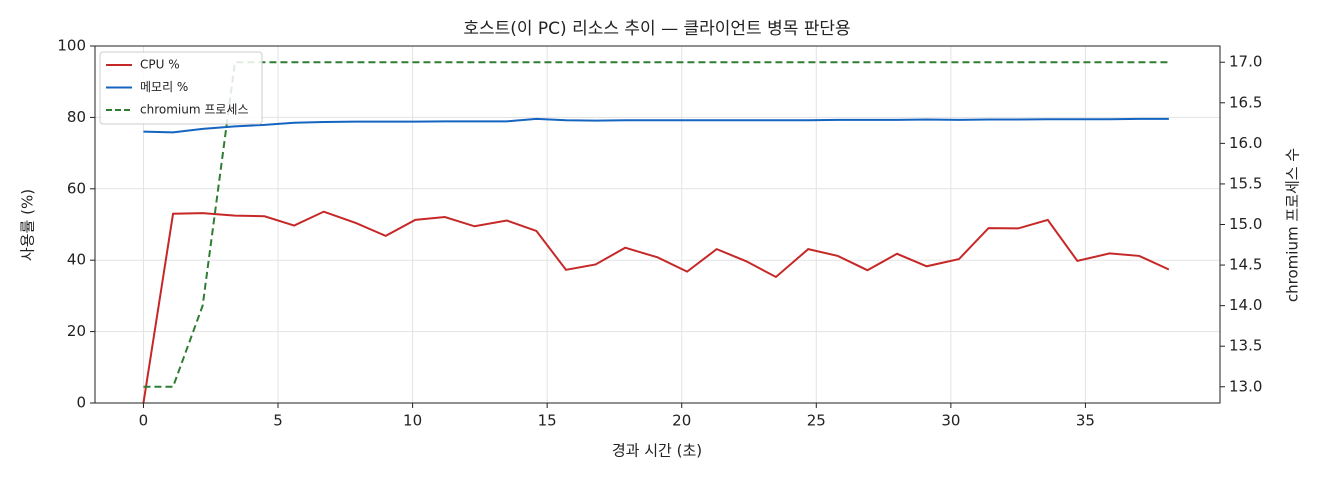 This screenshot has height=480, width=1320. What do you see at coordinates (1245, 143) in the screenshot?
I see `y2-tick-label: 16.0` at bounding box center [1245, 143].